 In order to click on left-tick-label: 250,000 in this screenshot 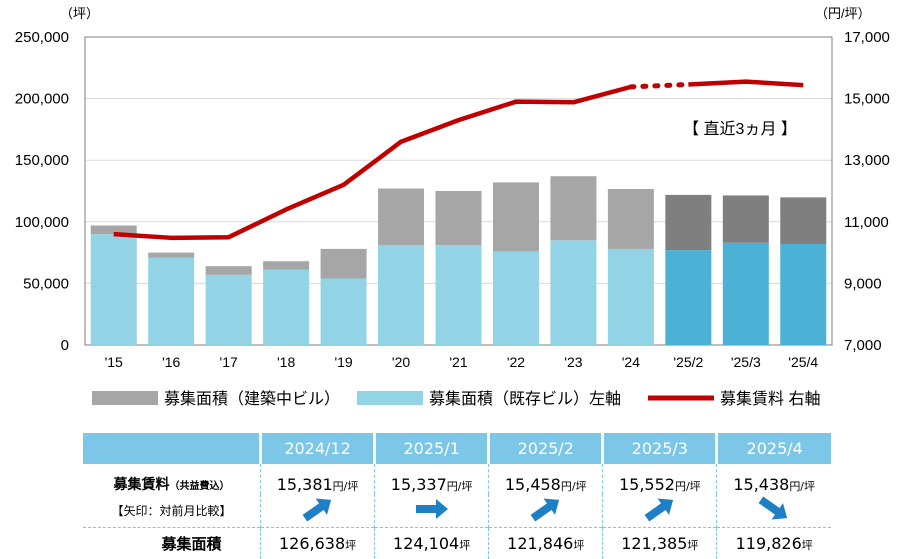, I will do `click(42, 37)`.